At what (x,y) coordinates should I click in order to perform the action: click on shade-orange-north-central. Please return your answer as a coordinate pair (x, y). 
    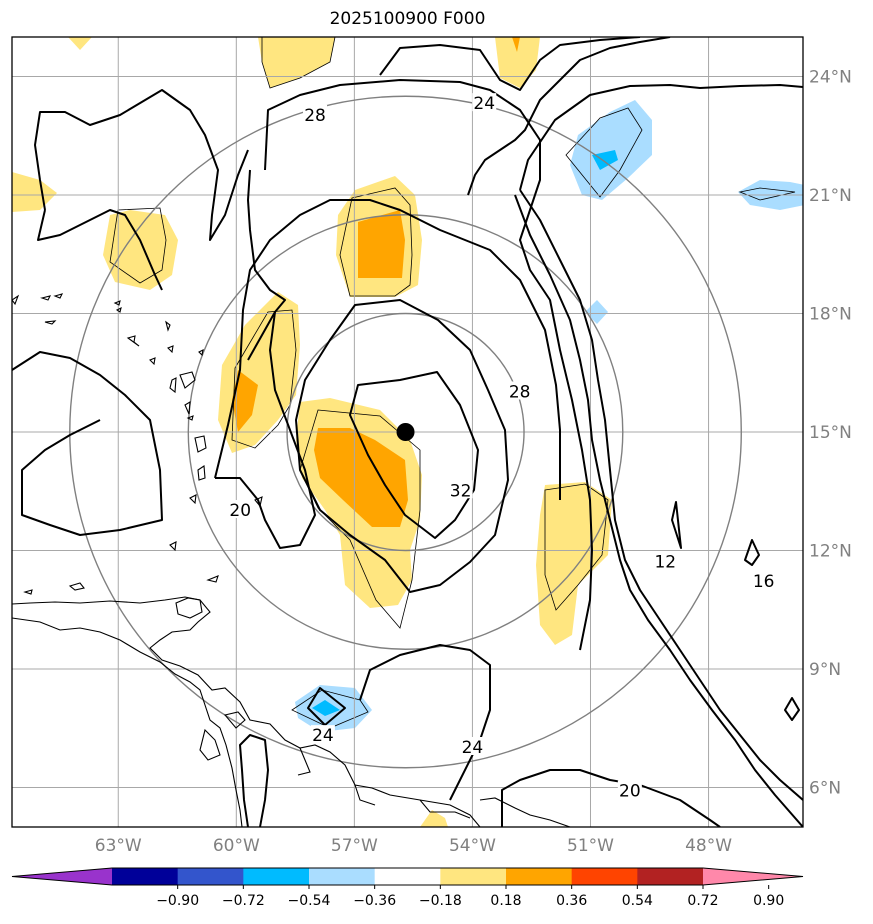
    Looking at the image, I should click on (381, 244).